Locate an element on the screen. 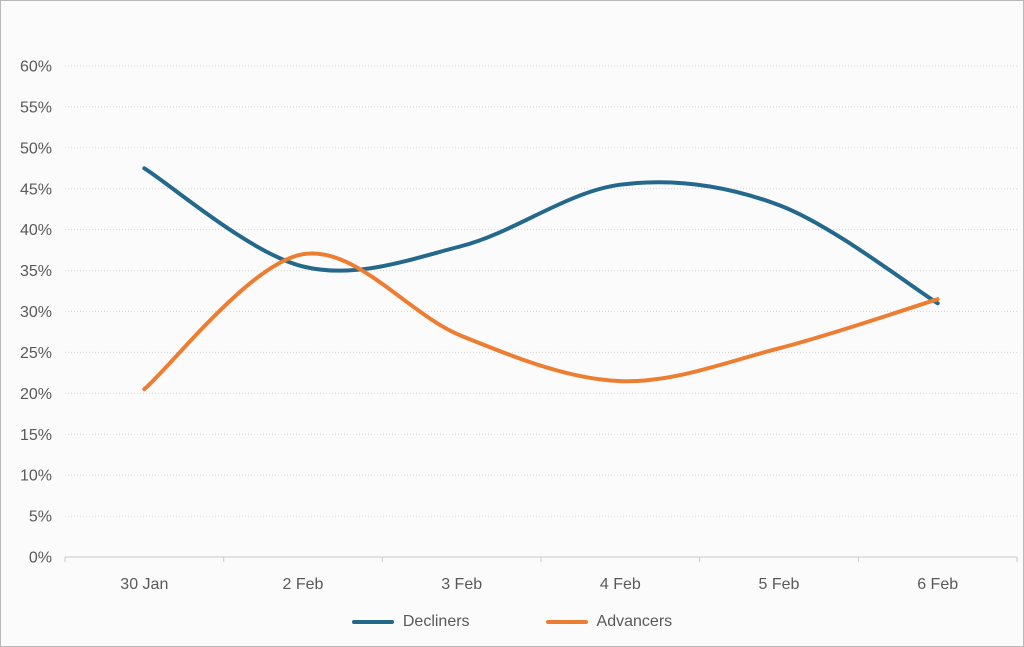 The image size is (1024, 647). y-axis-tick-label: 35% is located at coordinates (36, 271).